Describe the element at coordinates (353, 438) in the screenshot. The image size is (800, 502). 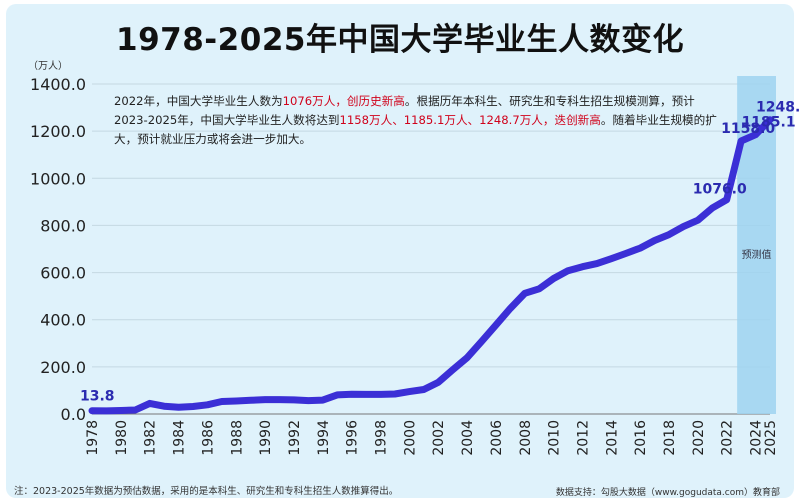
I see `x-tick-label: 1996` at that location.